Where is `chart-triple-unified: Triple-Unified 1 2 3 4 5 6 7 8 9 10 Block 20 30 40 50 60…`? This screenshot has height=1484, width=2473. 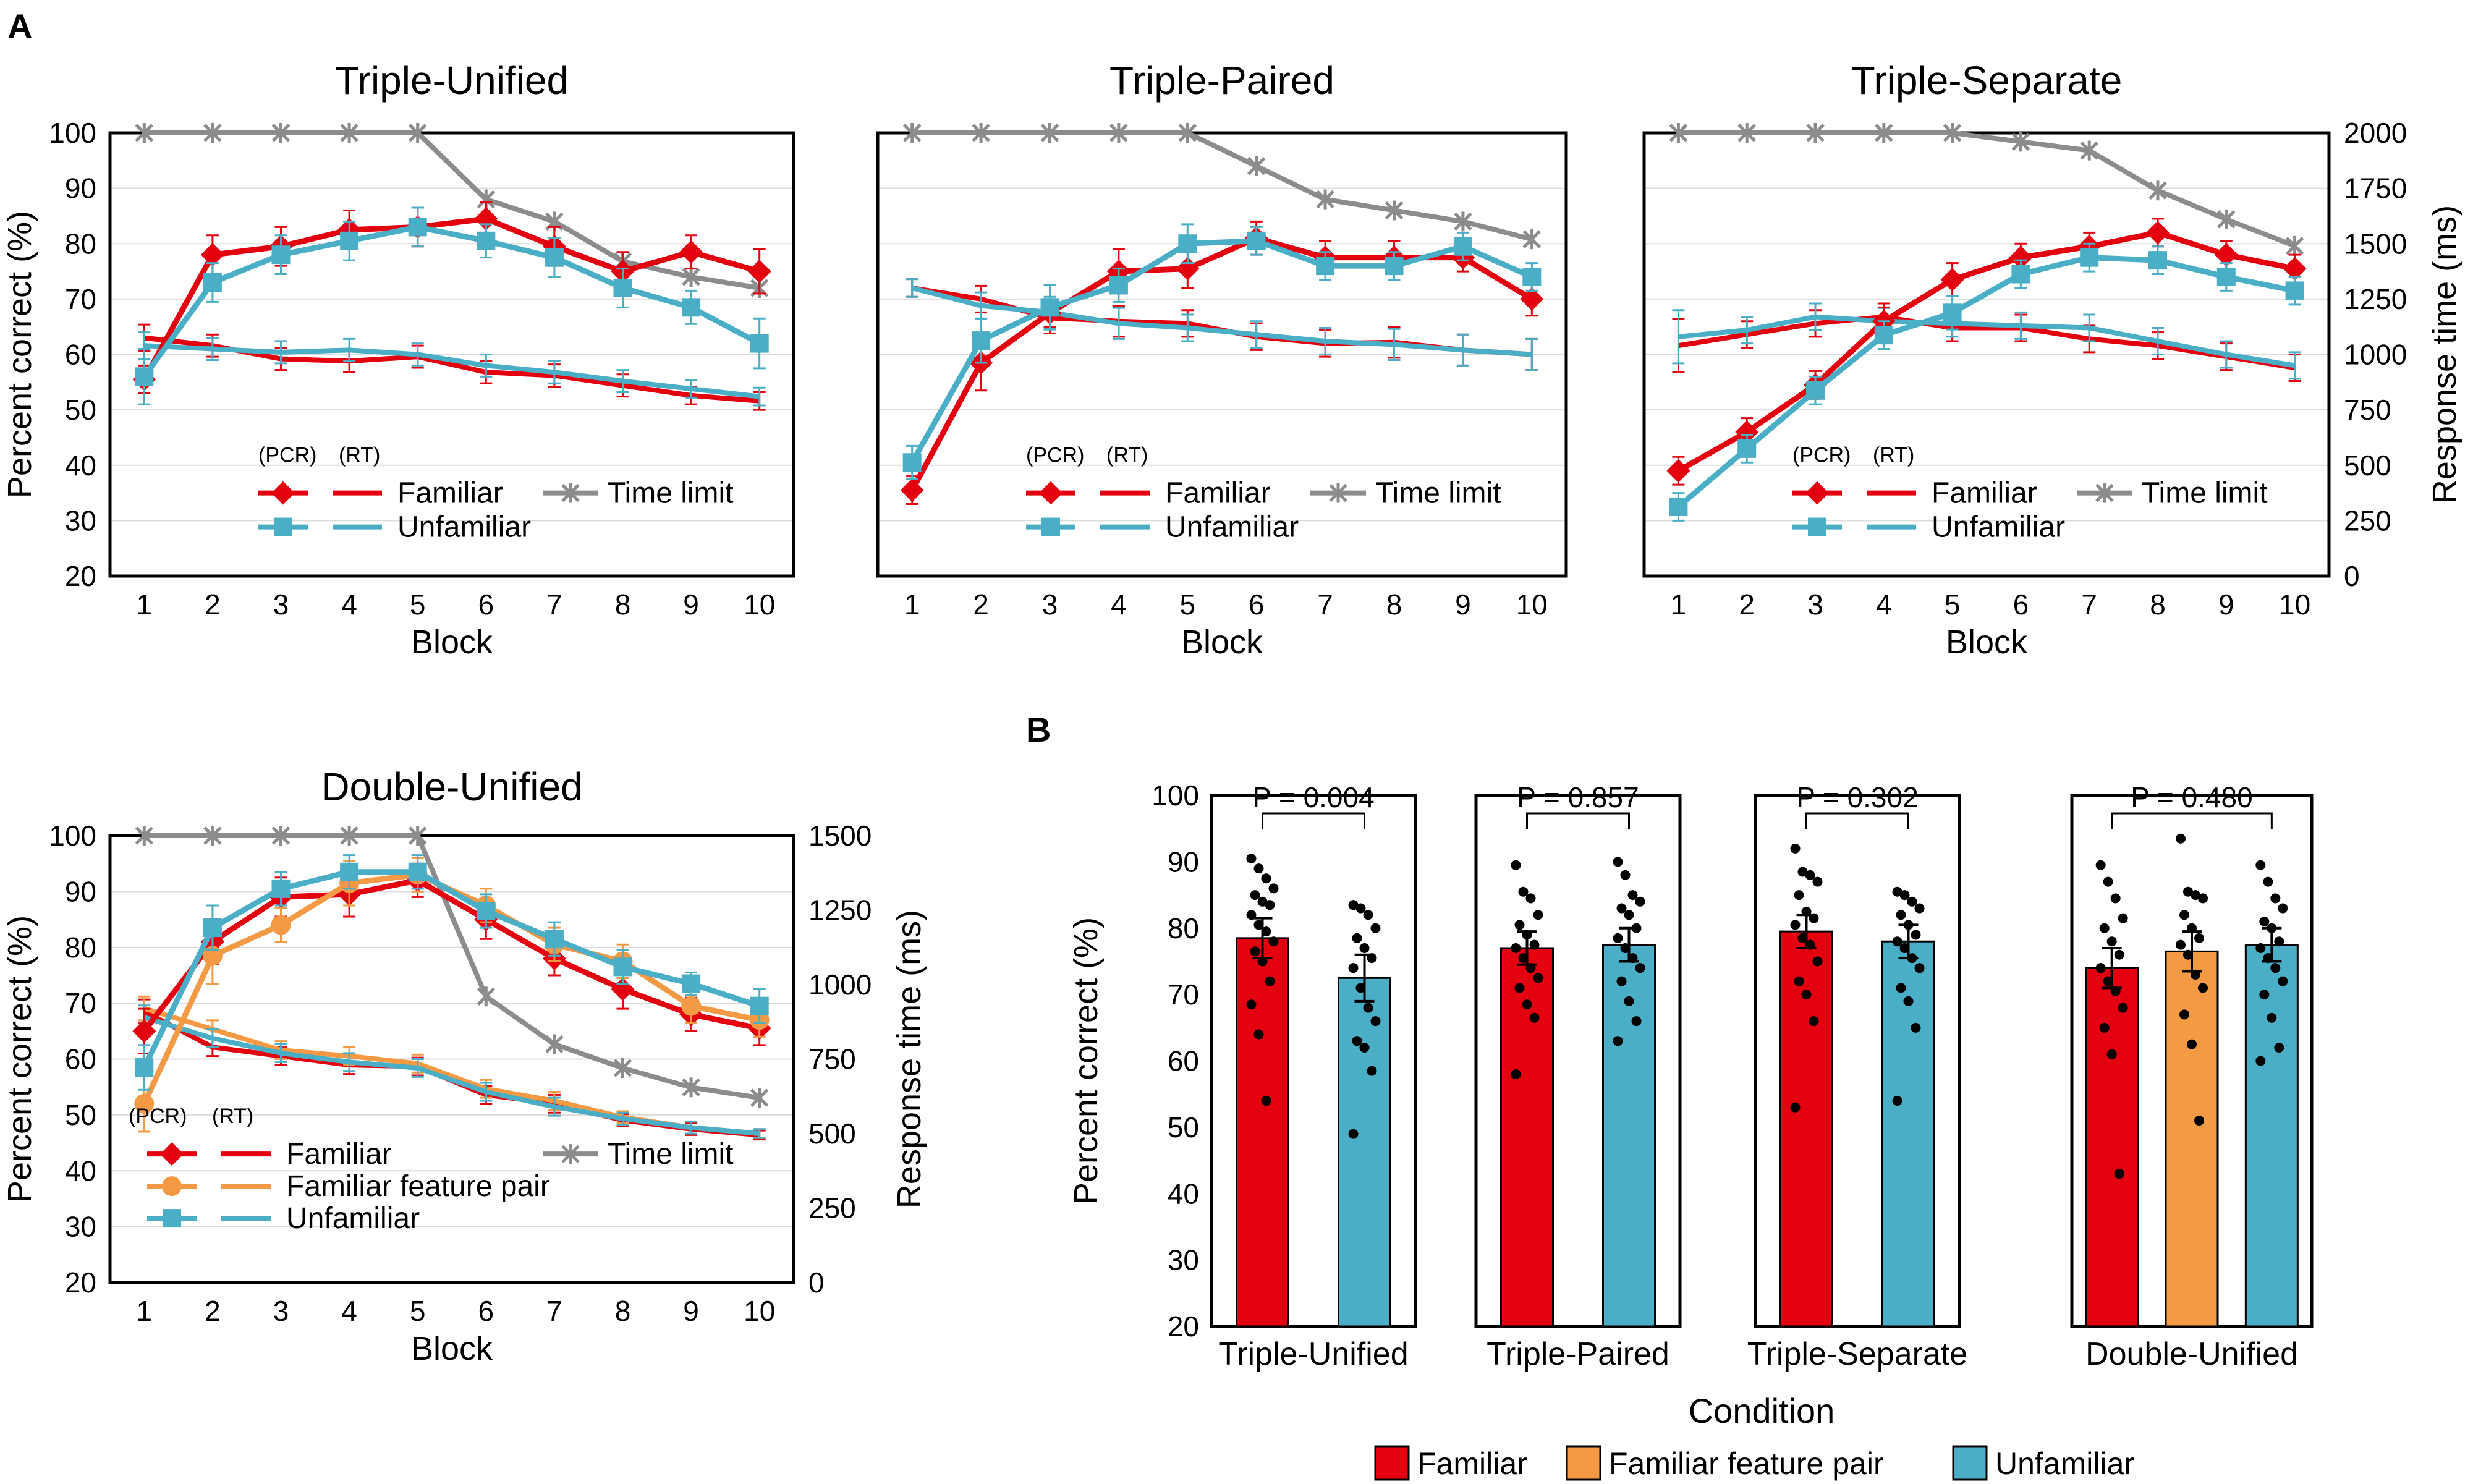 chart-triple-unified: Triple-Unified 1 2 3 4 5 6 7 8 9 10 Block 20 30 40 50 60… is located at coordinates (398, 359).